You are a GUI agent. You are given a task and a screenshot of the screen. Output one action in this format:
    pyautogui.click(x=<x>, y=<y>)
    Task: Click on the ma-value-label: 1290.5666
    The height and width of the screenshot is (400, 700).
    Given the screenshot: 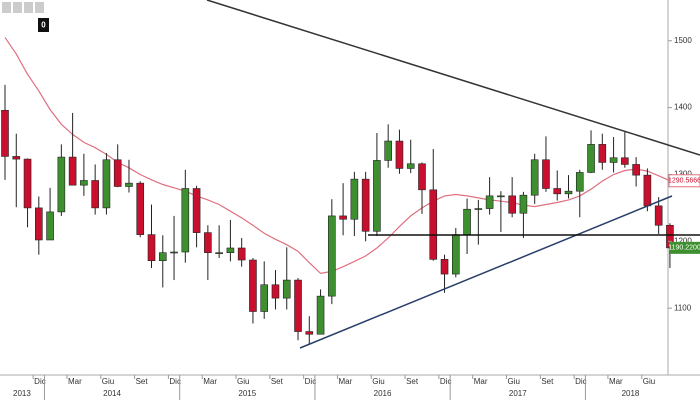 What is the action you would take?
    pyautogui.click(x=684, y=181)
    